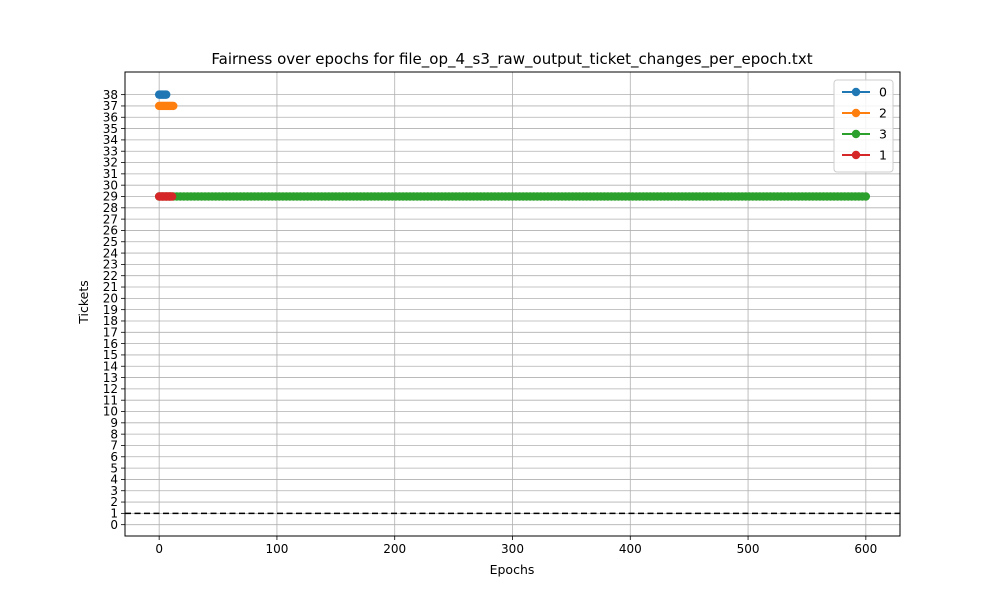  I want to click on x-tick-label: 400, so click(630, 549).